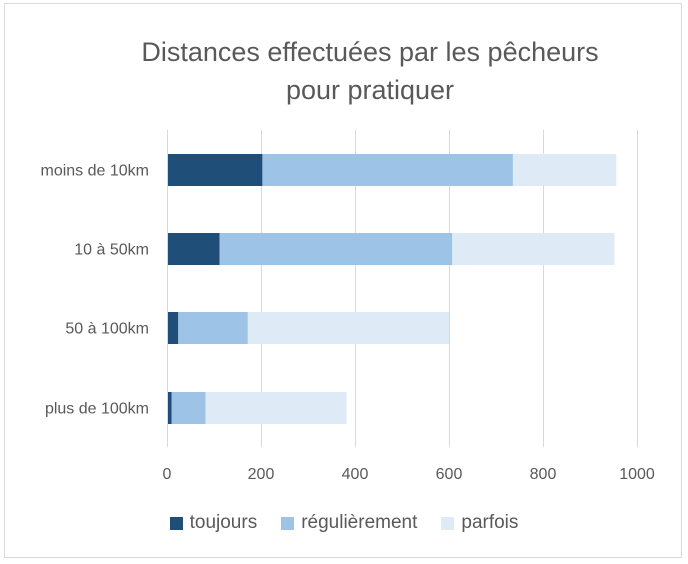 Image resolution: width=688 pixels, height=564 pixels. Describe the element at coordinates (370, 90) in the screenshot. I see `chart-title-line-2: pour pratiquer` at that location.